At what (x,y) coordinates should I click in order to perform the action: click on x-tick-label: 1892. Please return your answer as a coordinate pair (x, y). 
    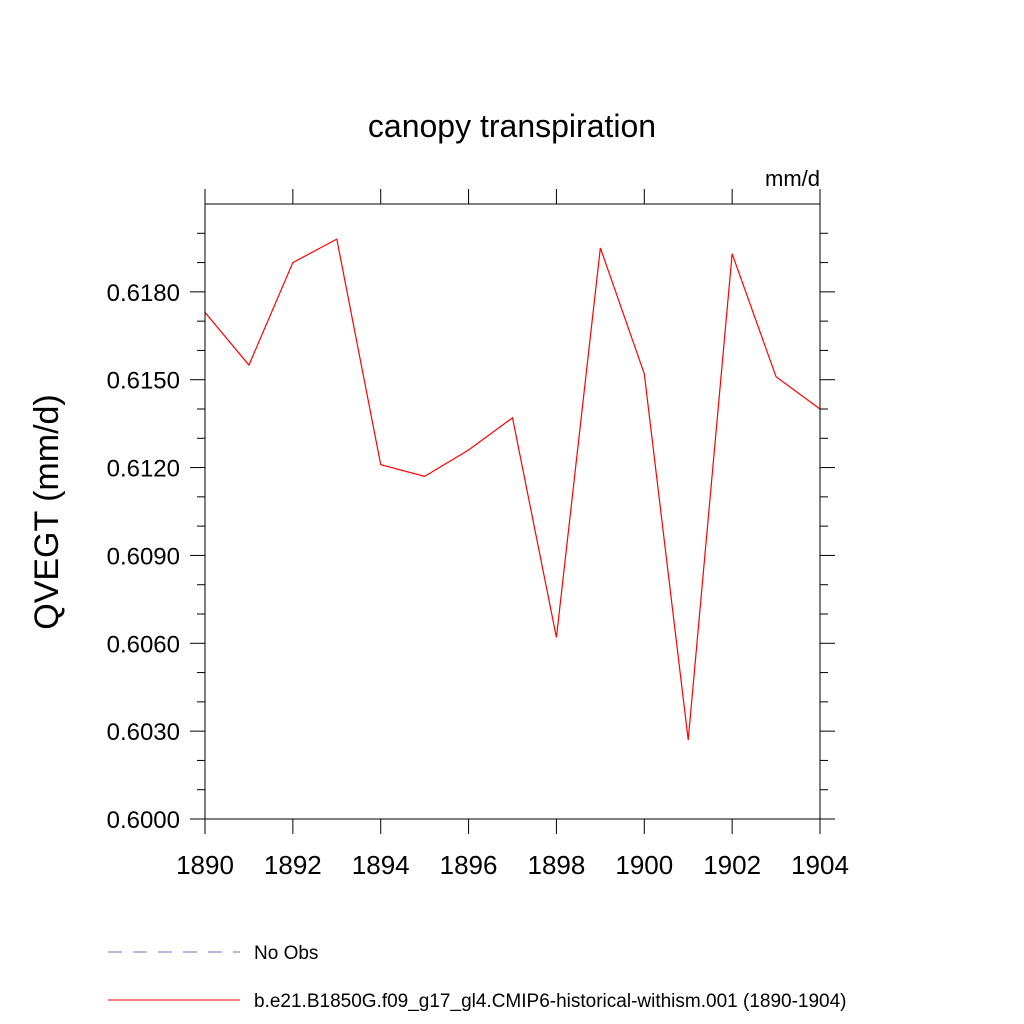
    Looking at the image, I should click on (293, 865).